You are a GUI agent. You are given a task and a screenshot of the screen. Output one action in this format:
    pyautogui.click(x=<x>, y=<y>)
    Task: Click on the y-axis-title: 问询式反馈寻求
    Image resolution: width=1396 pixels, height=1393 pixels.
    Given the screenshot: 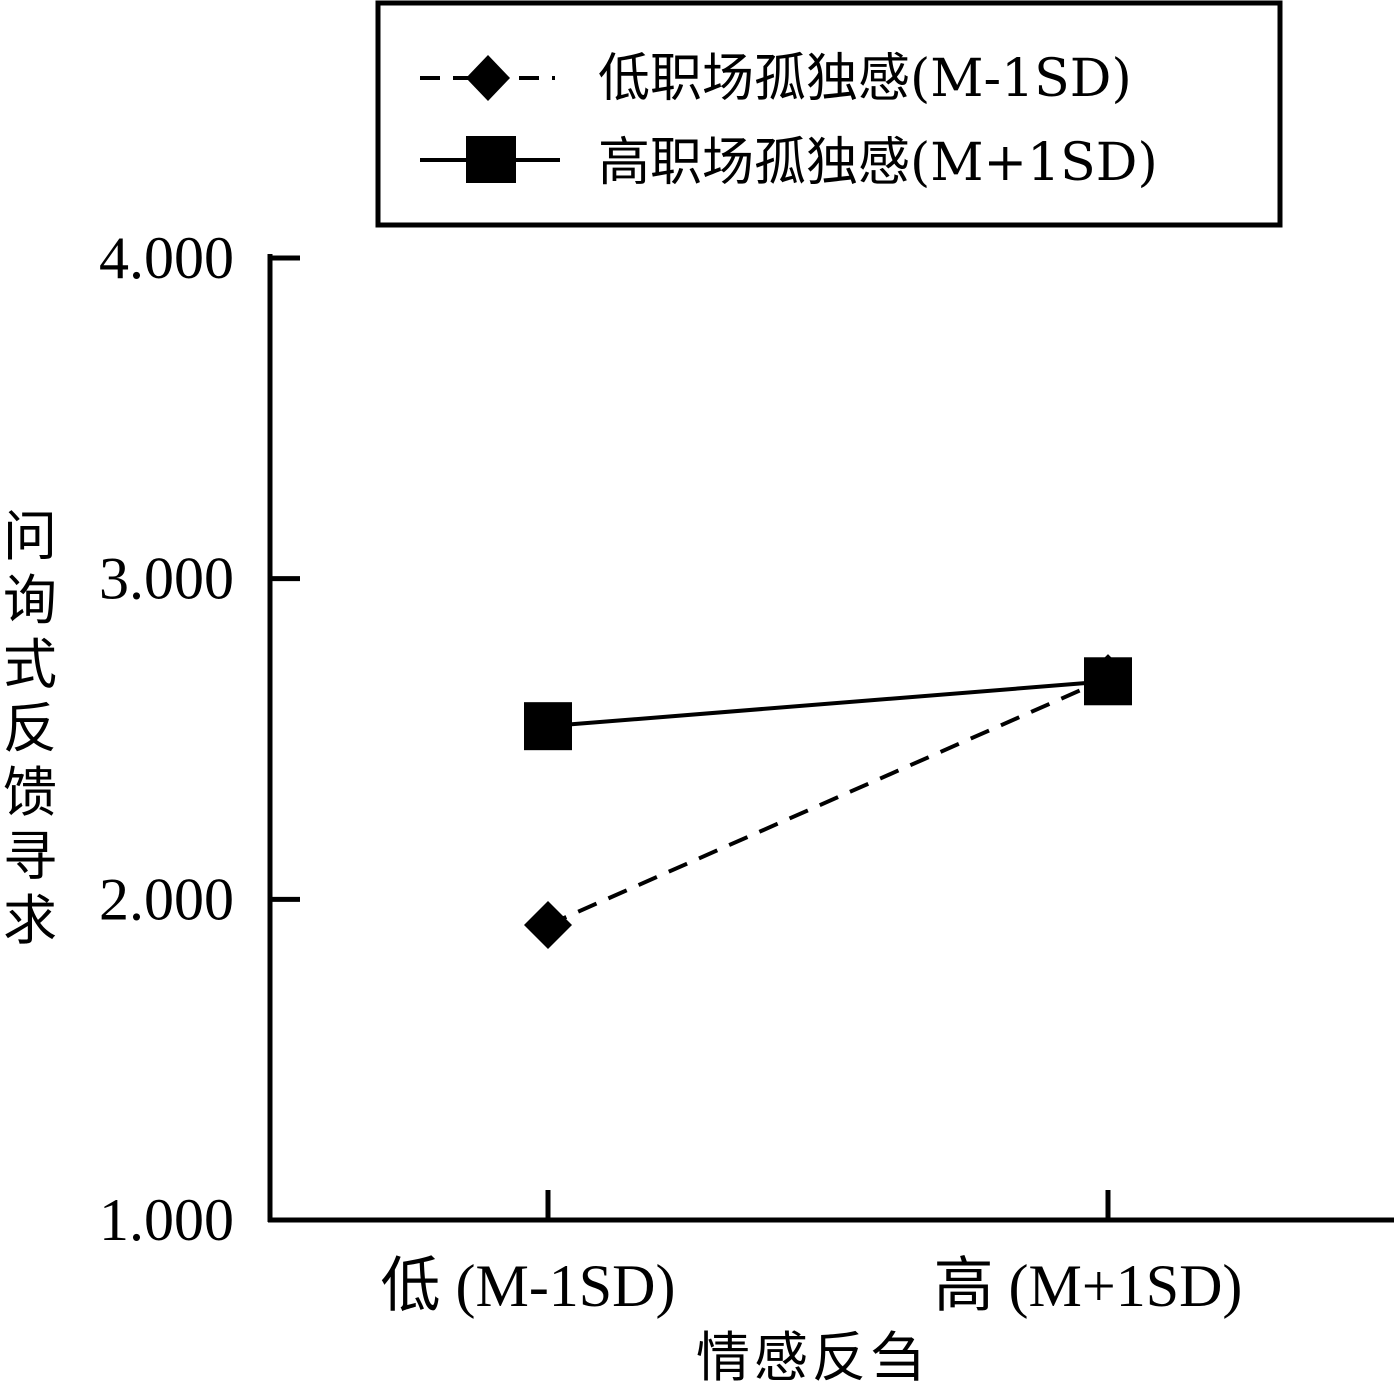 What is the action you would take?
    pyautogui.click(x=30, y=728)
    